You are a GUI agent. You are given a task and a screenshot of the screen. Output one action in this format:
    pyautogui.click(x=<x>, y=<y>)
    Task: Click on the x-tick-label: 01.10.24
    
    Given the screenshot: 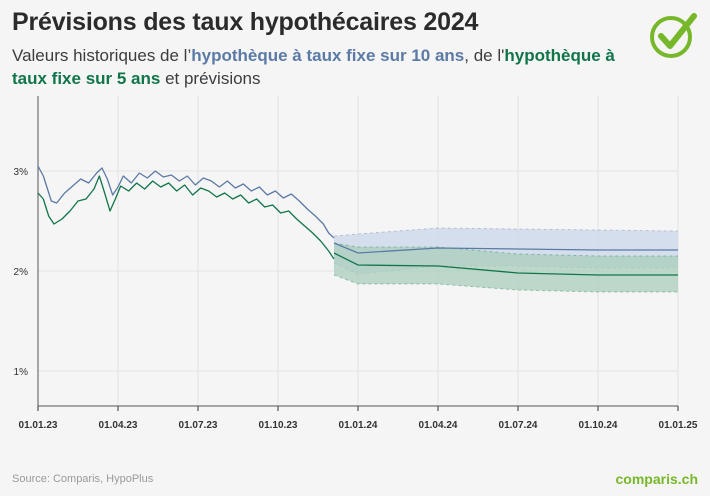 What is the action you would take?
    pyautogui.click(x=598, y=425)
    